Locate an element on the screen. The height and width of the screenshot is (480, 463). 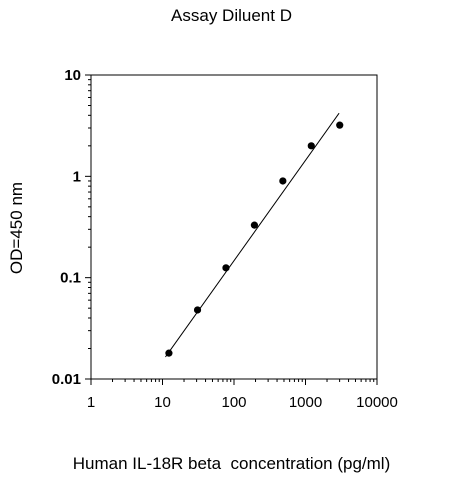
x-axis-ticks: 1 10 100 1000 10000 is located at coordinates (242, 395).